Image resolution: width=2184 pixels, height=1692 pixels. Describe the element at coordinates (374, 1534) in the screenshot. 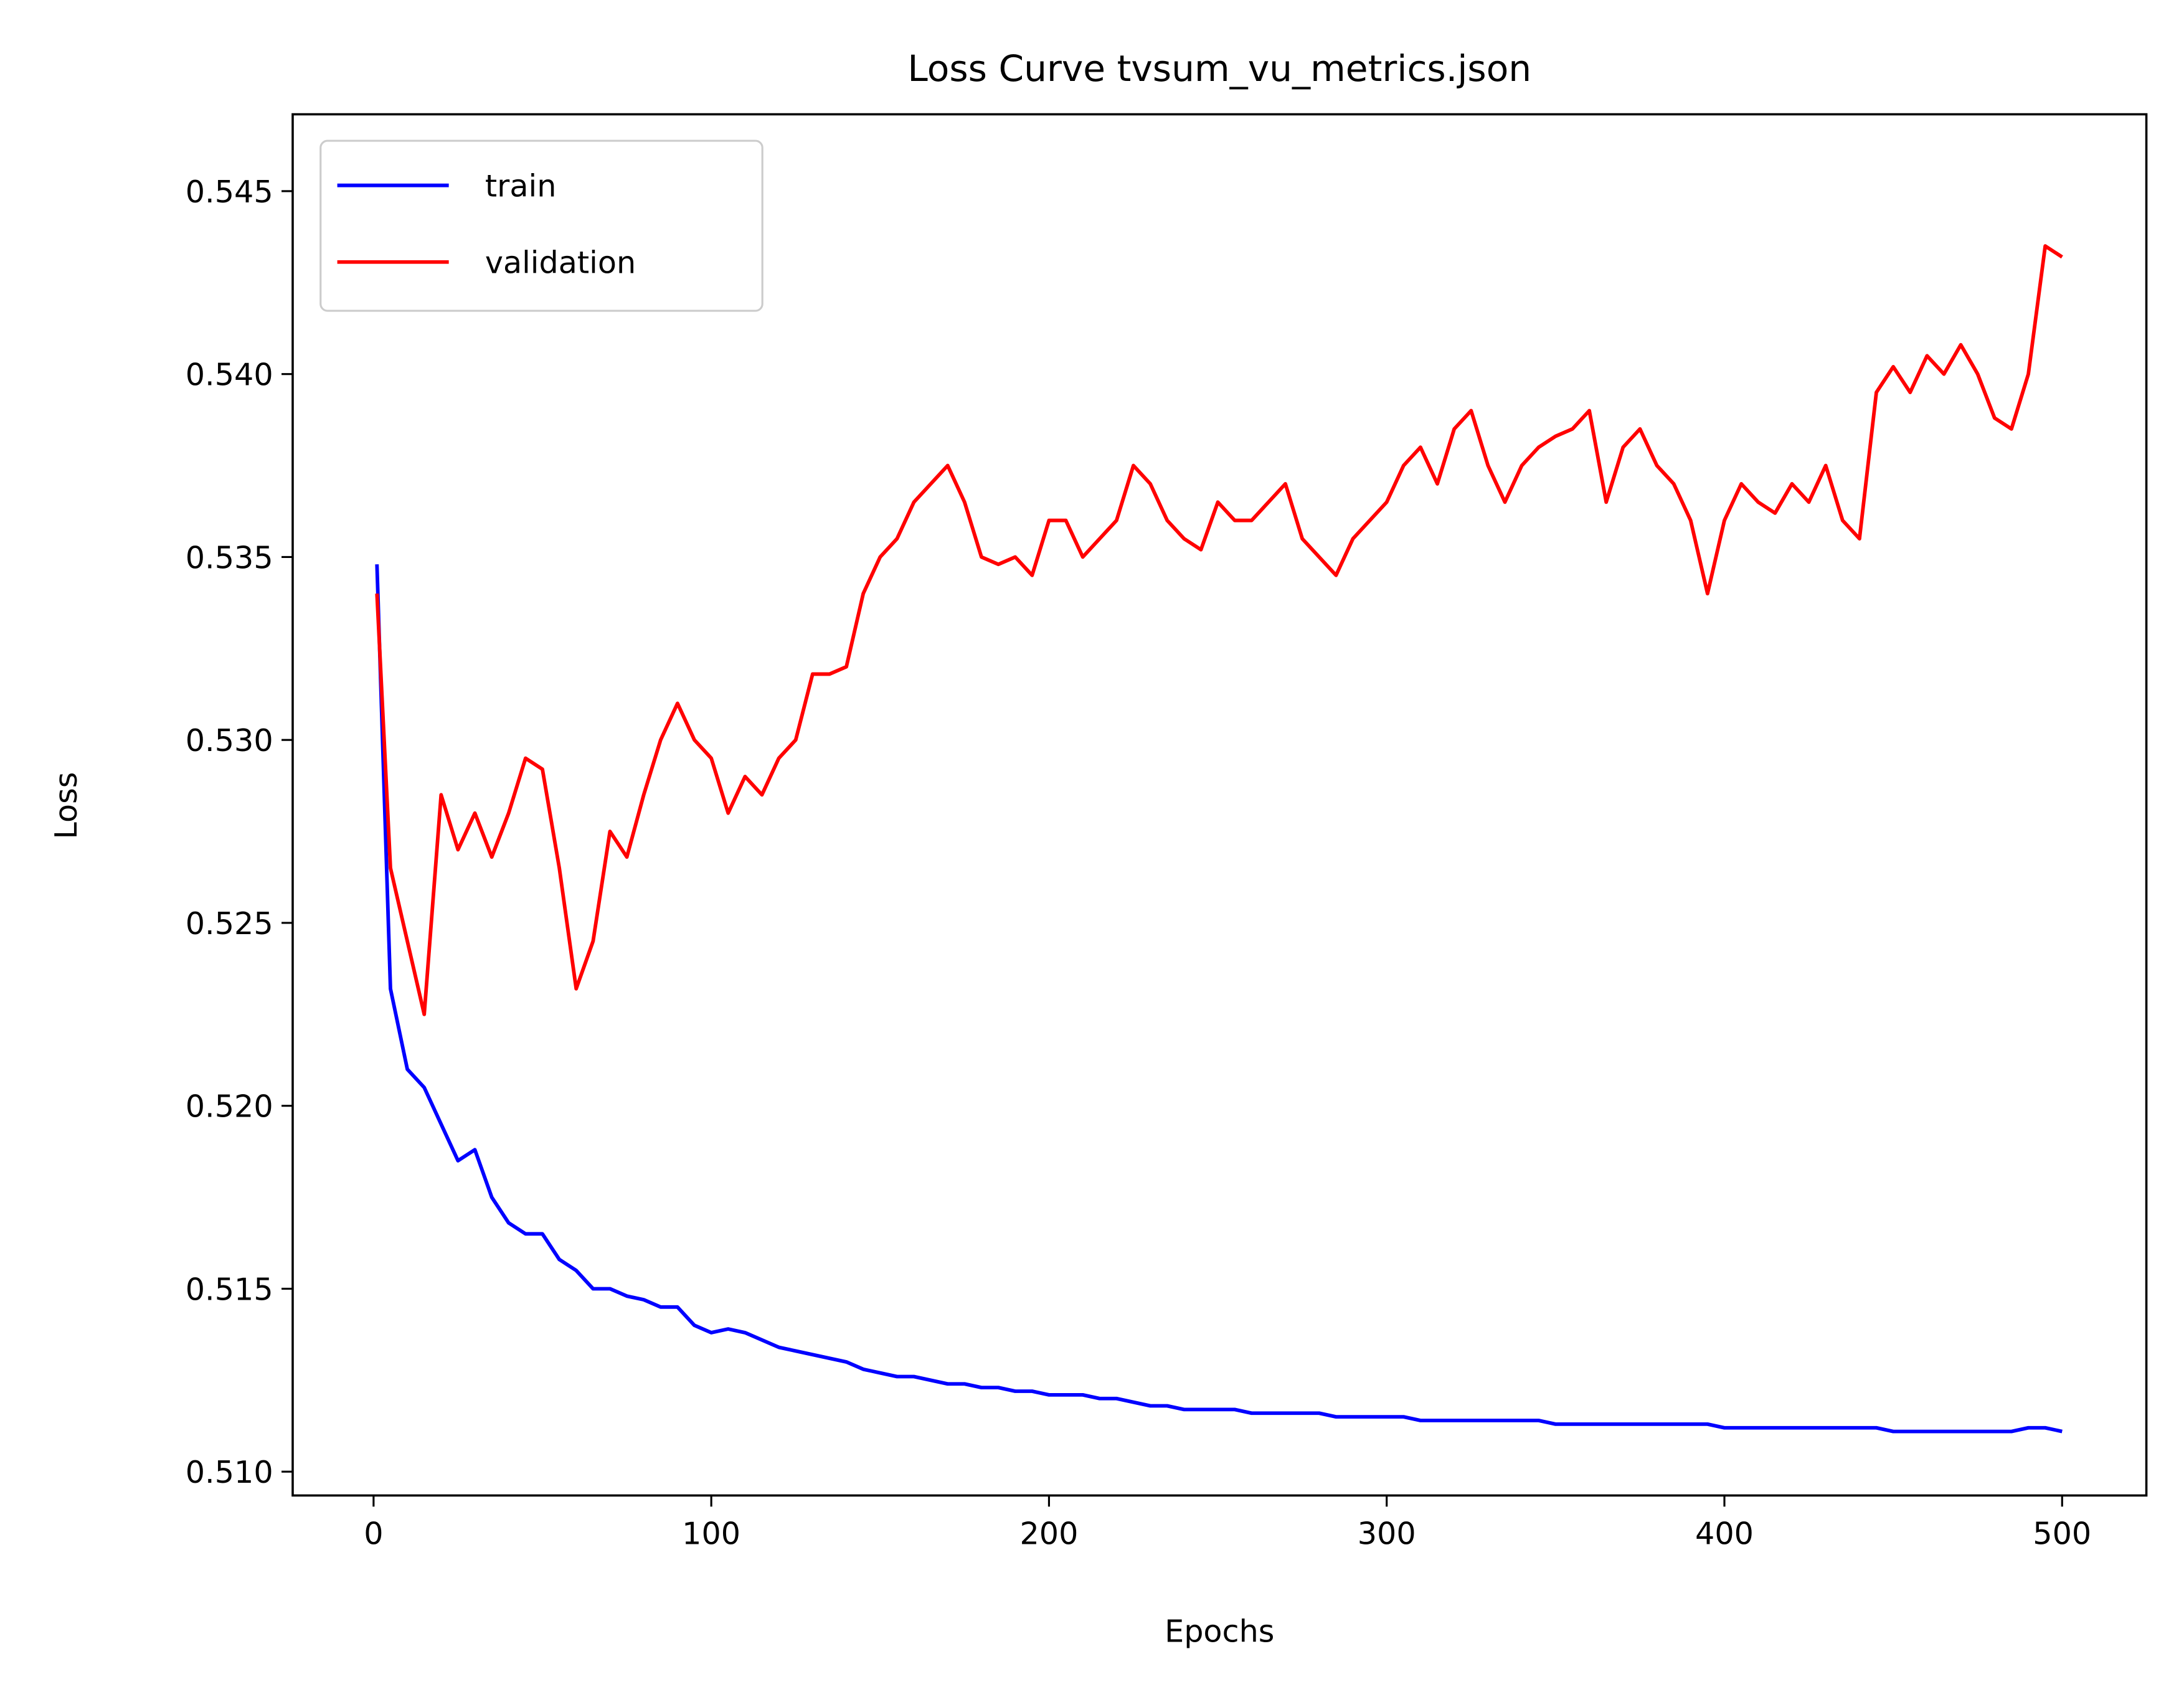

I see `x-tick-label: 0` at that location.